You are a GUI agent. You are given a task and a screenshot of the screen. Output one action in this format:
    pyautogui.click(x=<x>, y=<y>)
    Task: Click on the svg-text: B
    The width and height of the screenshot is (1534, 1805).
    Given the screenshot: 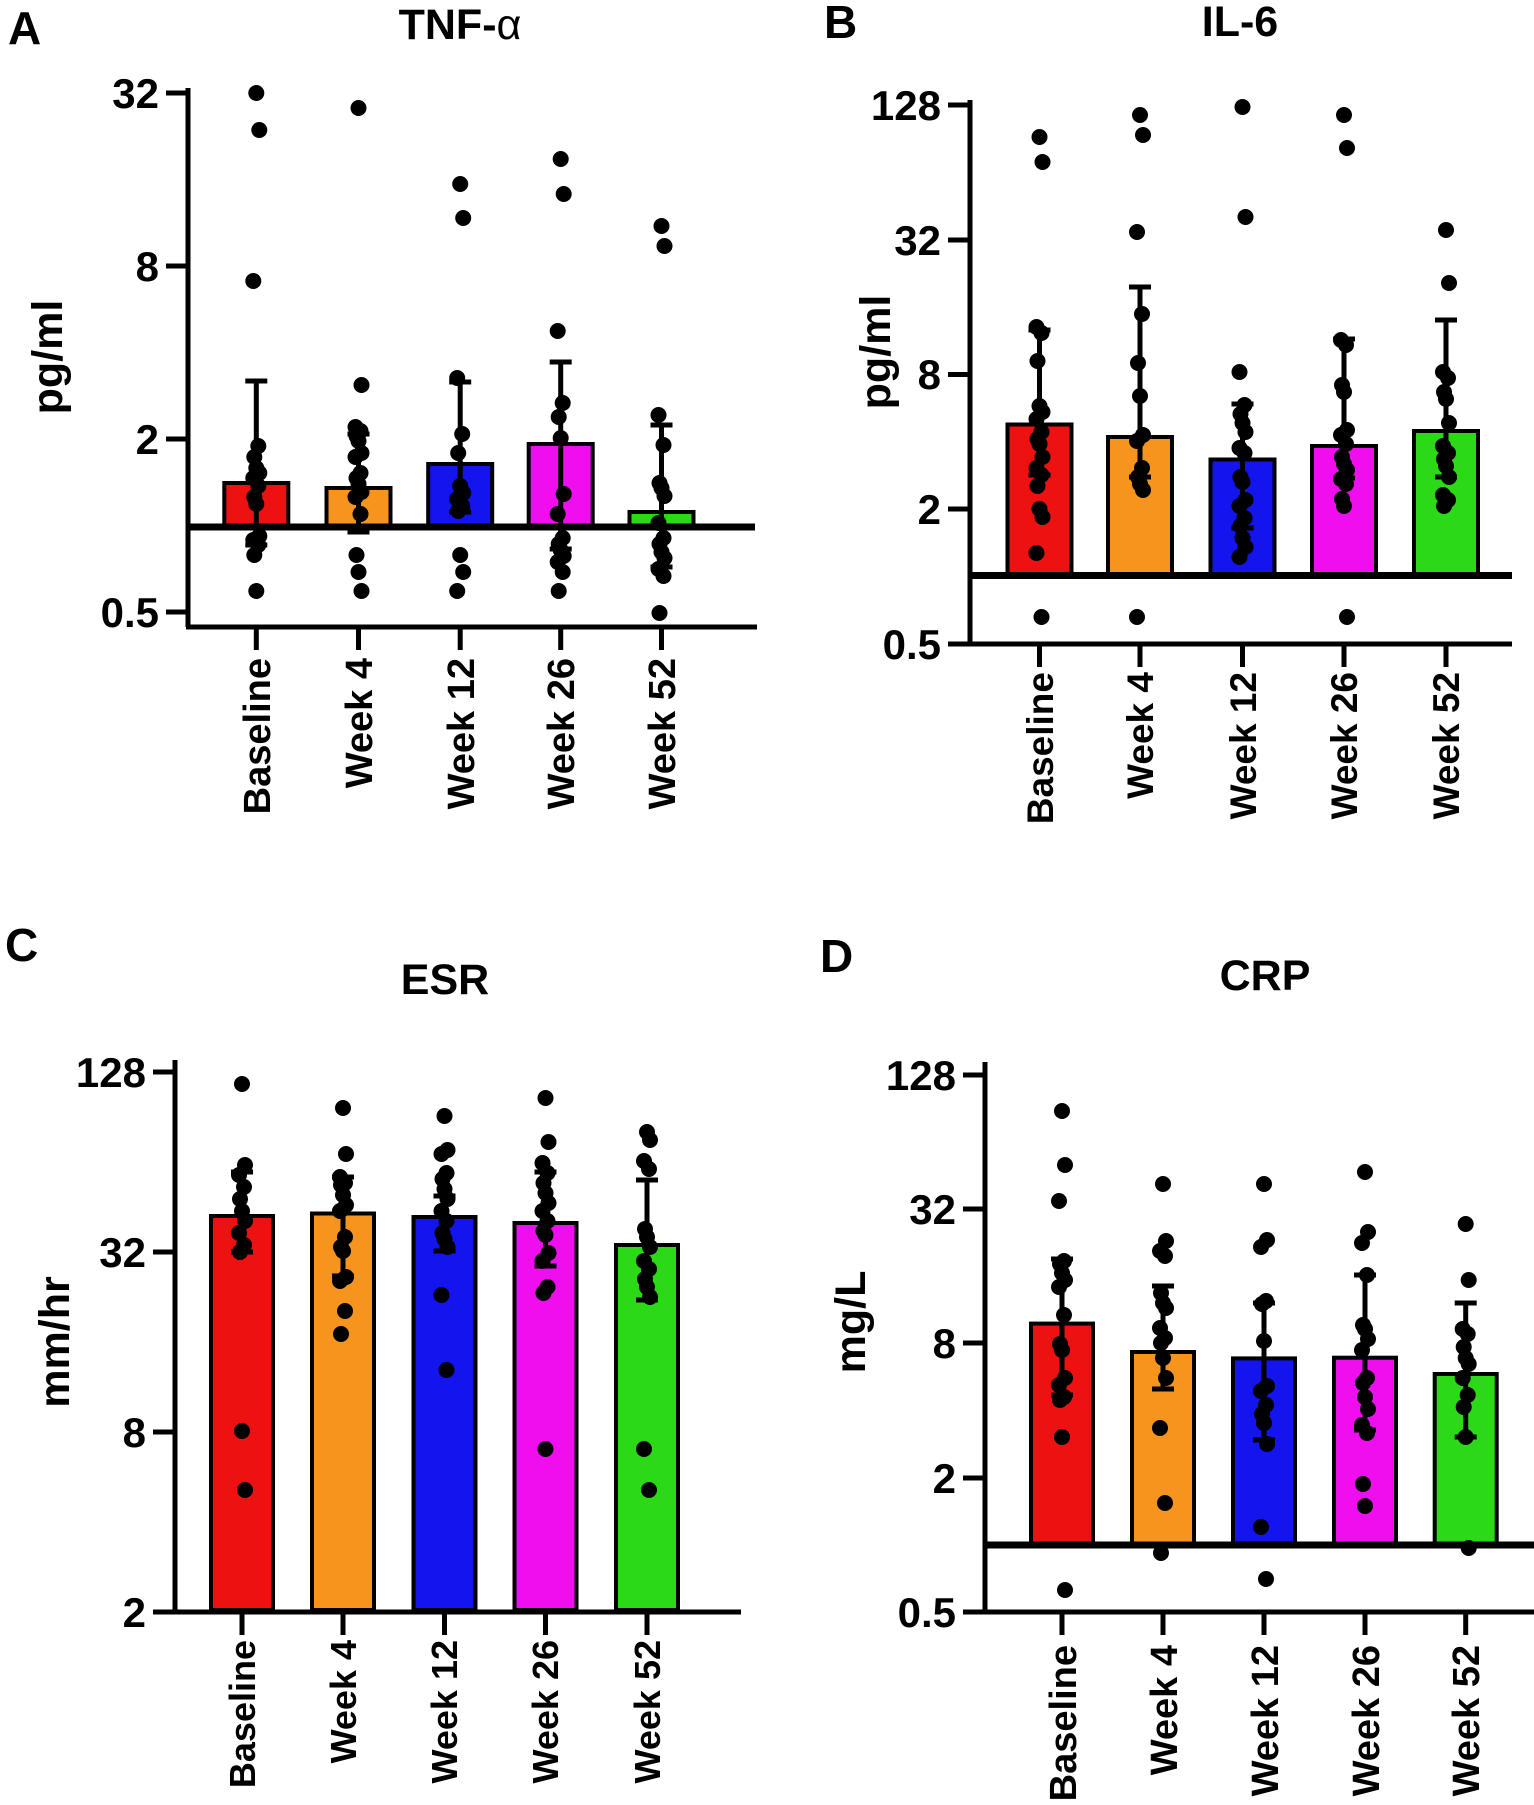 What is the action you would take?
    pyautogui.click(x=840, y=24)
    